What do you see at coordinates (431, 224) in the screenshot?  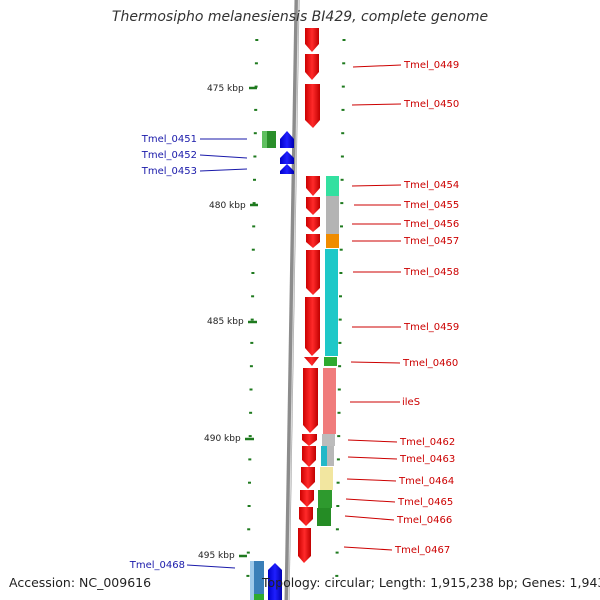 I see `gene-label-tmel-0456: Tmel_0456` at bounding box center [431, 224].